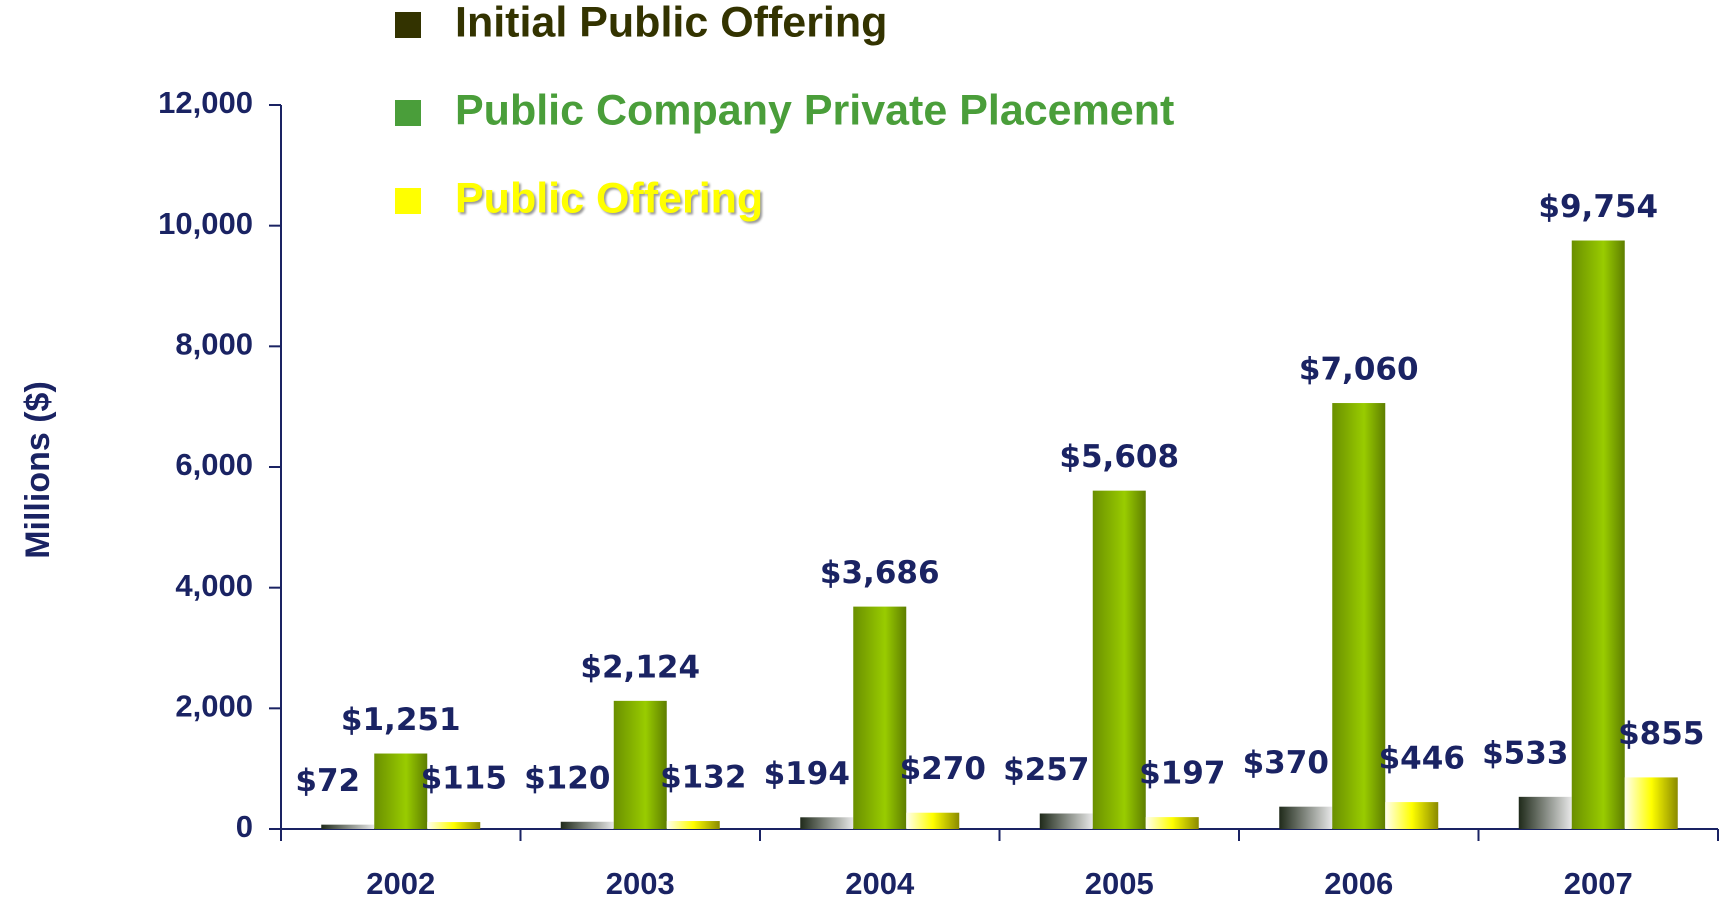 The width and height of the screenshot is (1727, 902). What do you see at coordinates (214, 706) in the screenshot?
I see `y-tick-label: 2,000` at bounding box center [214, 706].